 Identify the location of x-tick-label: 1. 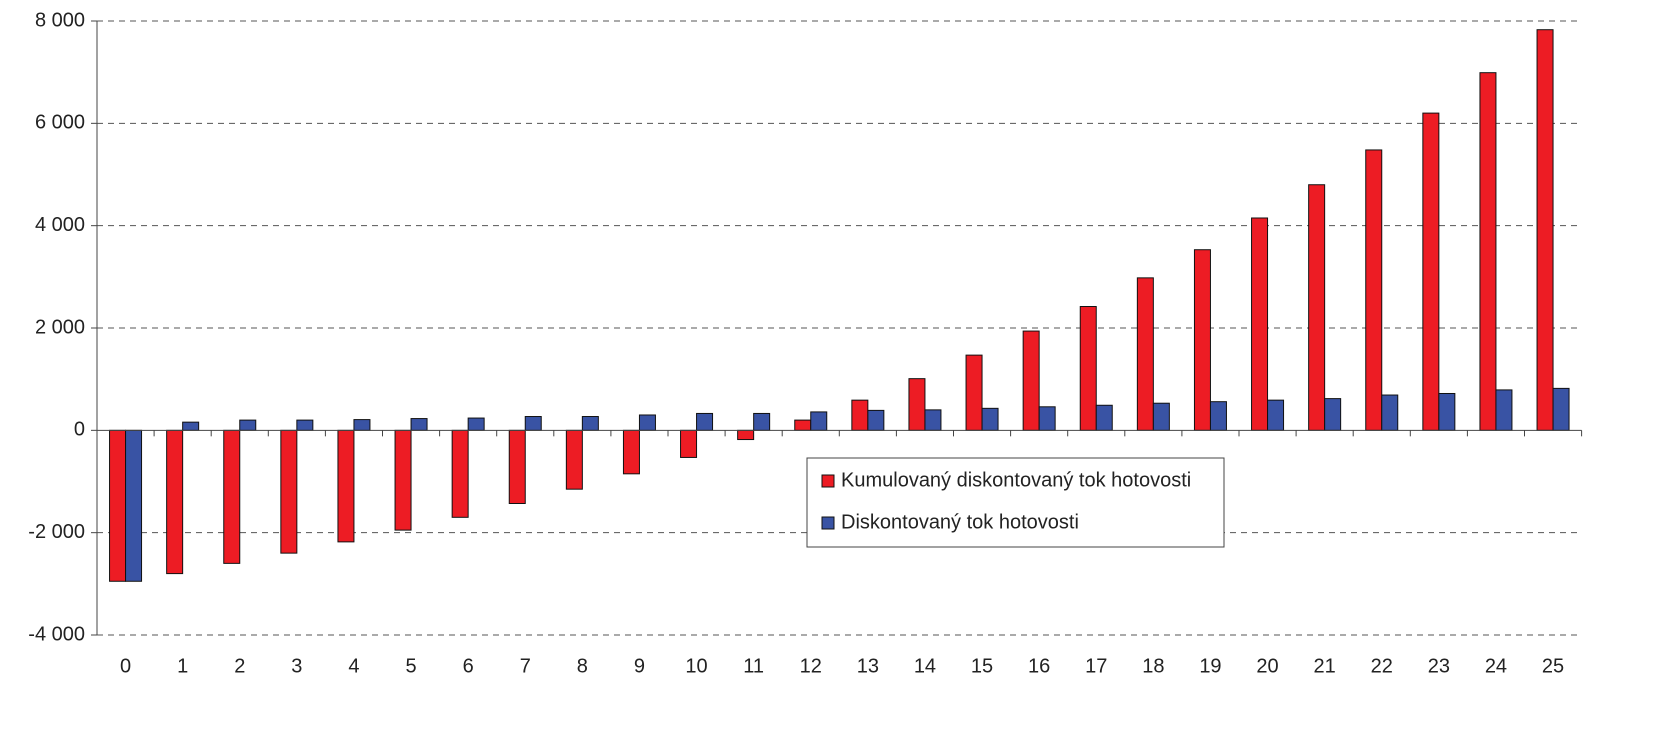
(182, 666).